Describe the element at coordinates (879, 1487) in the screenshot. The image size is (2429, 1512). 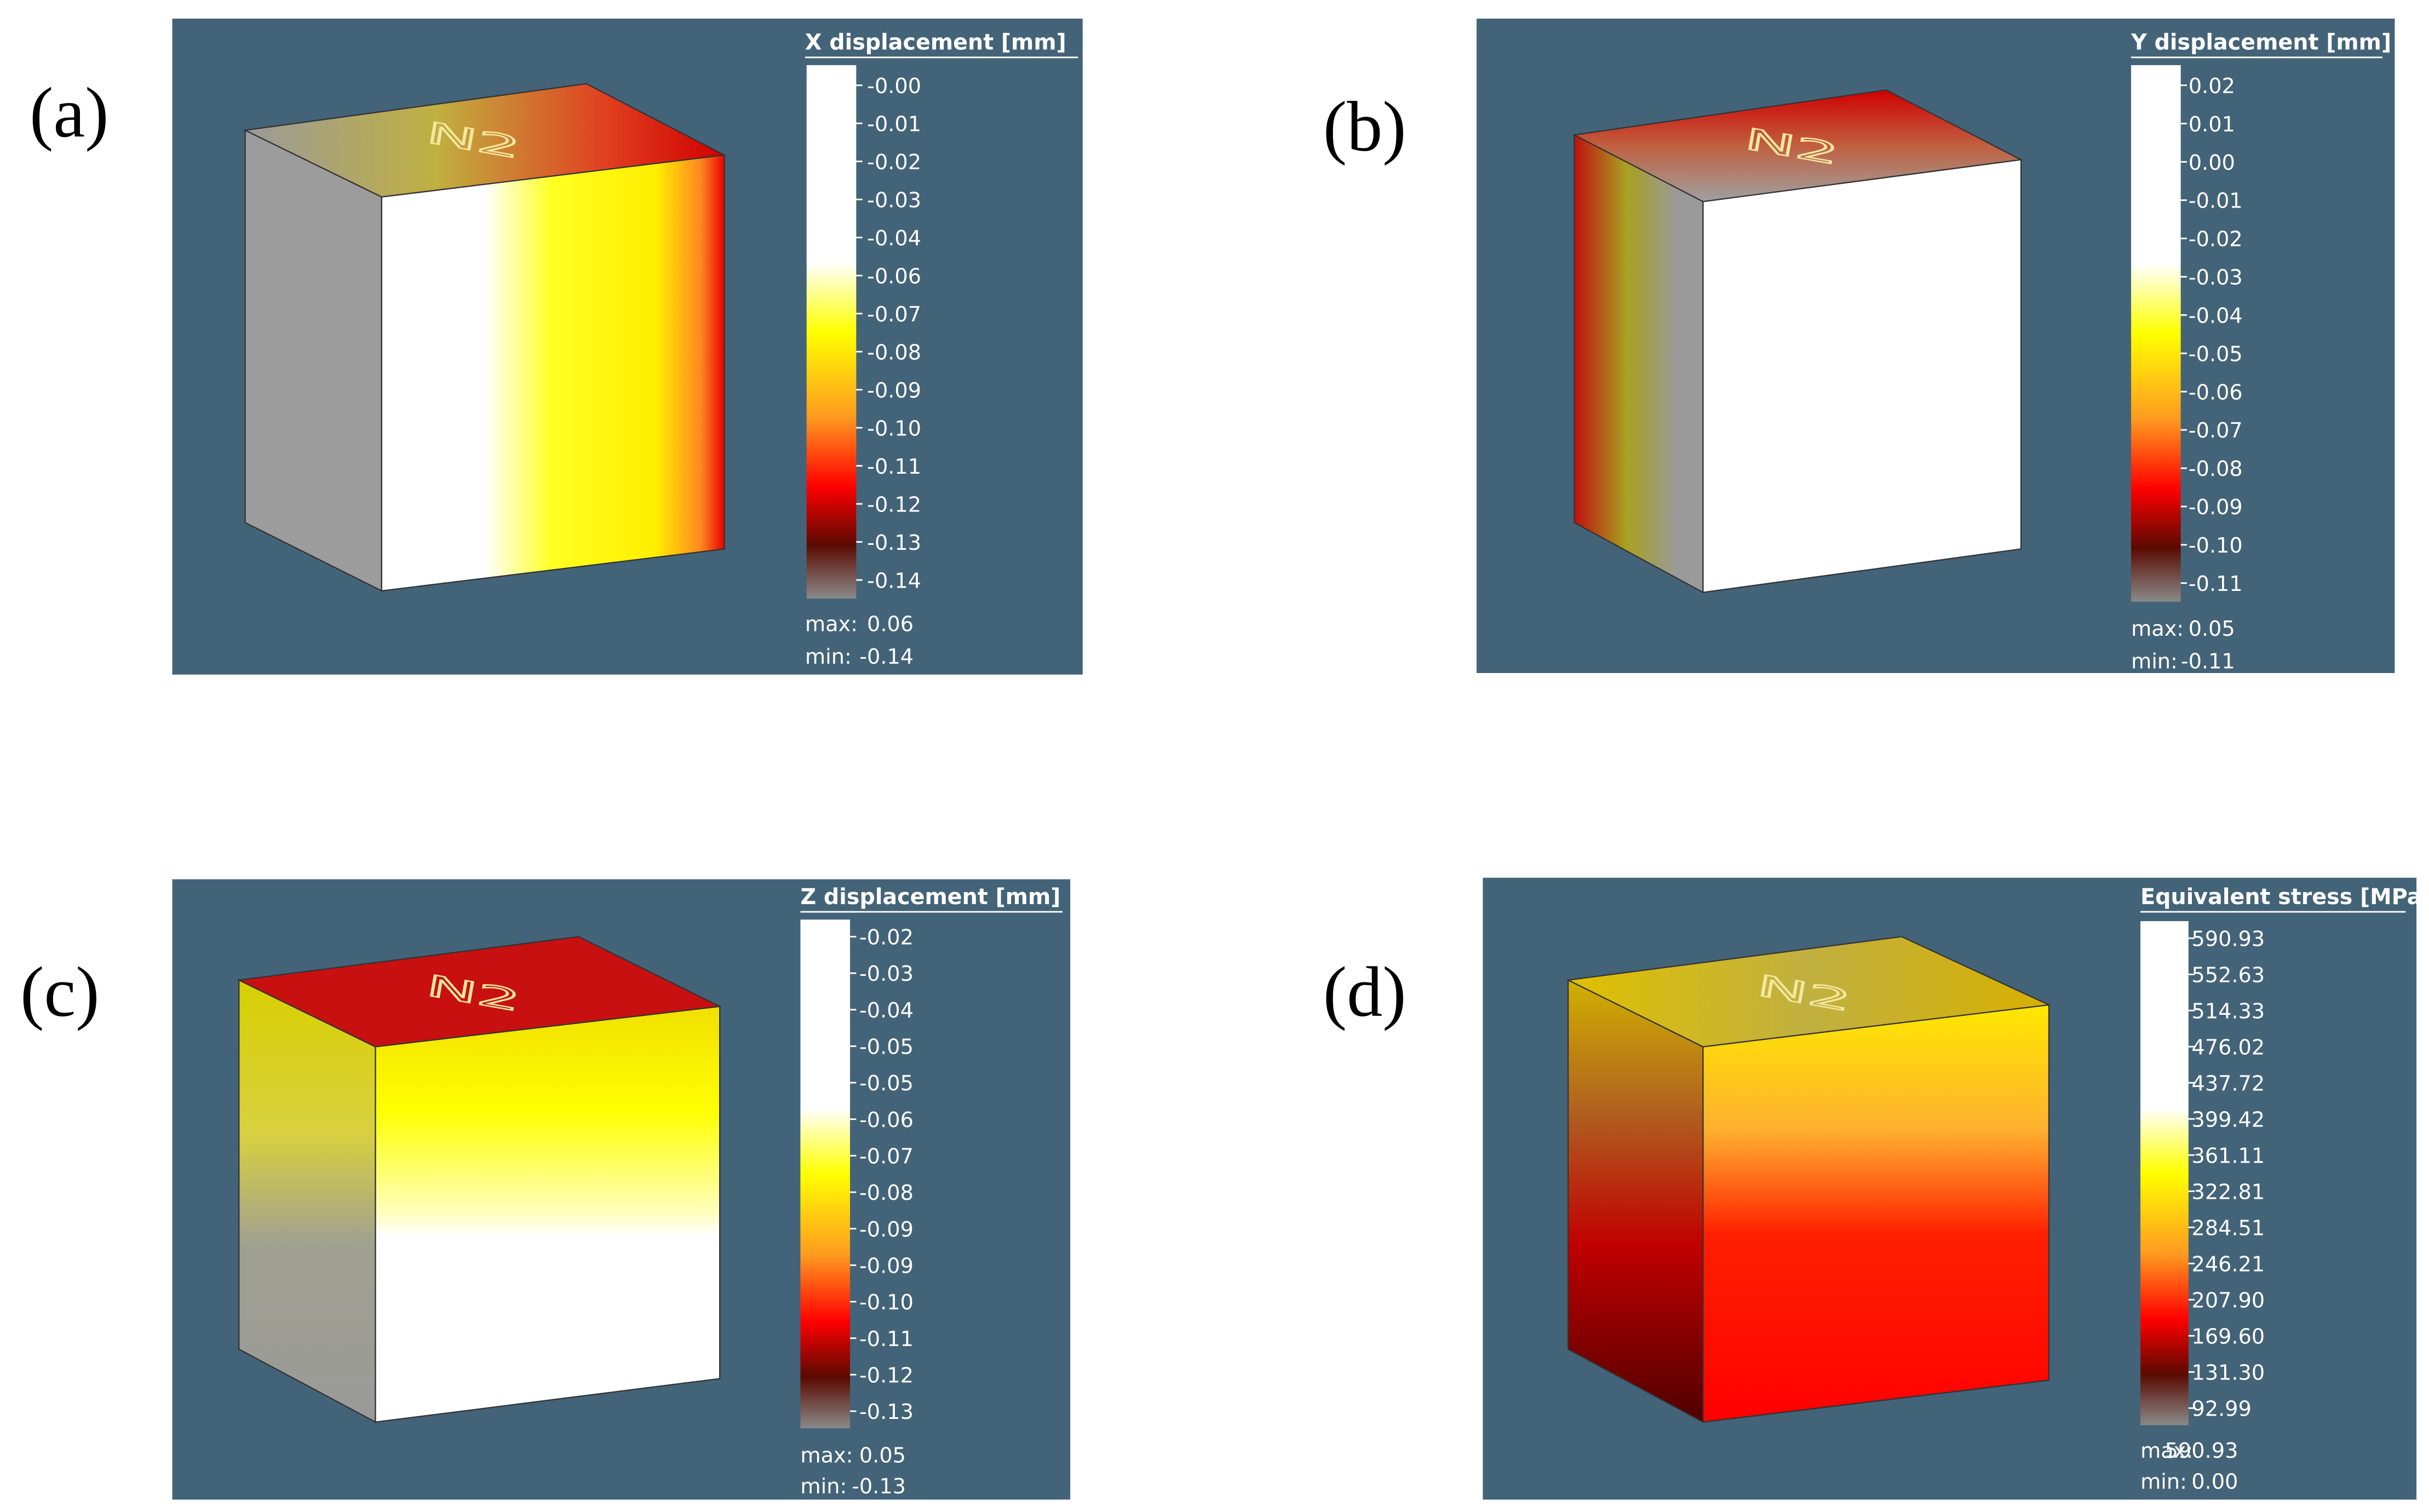
I see `min-value: -0.13` at that location.